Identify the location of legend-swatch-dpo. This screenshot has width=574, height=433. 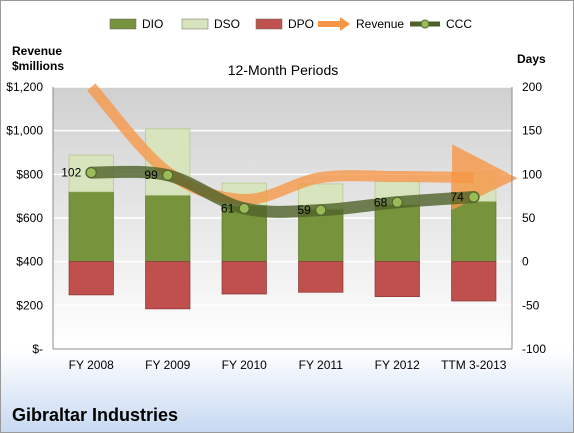
(269, 24).